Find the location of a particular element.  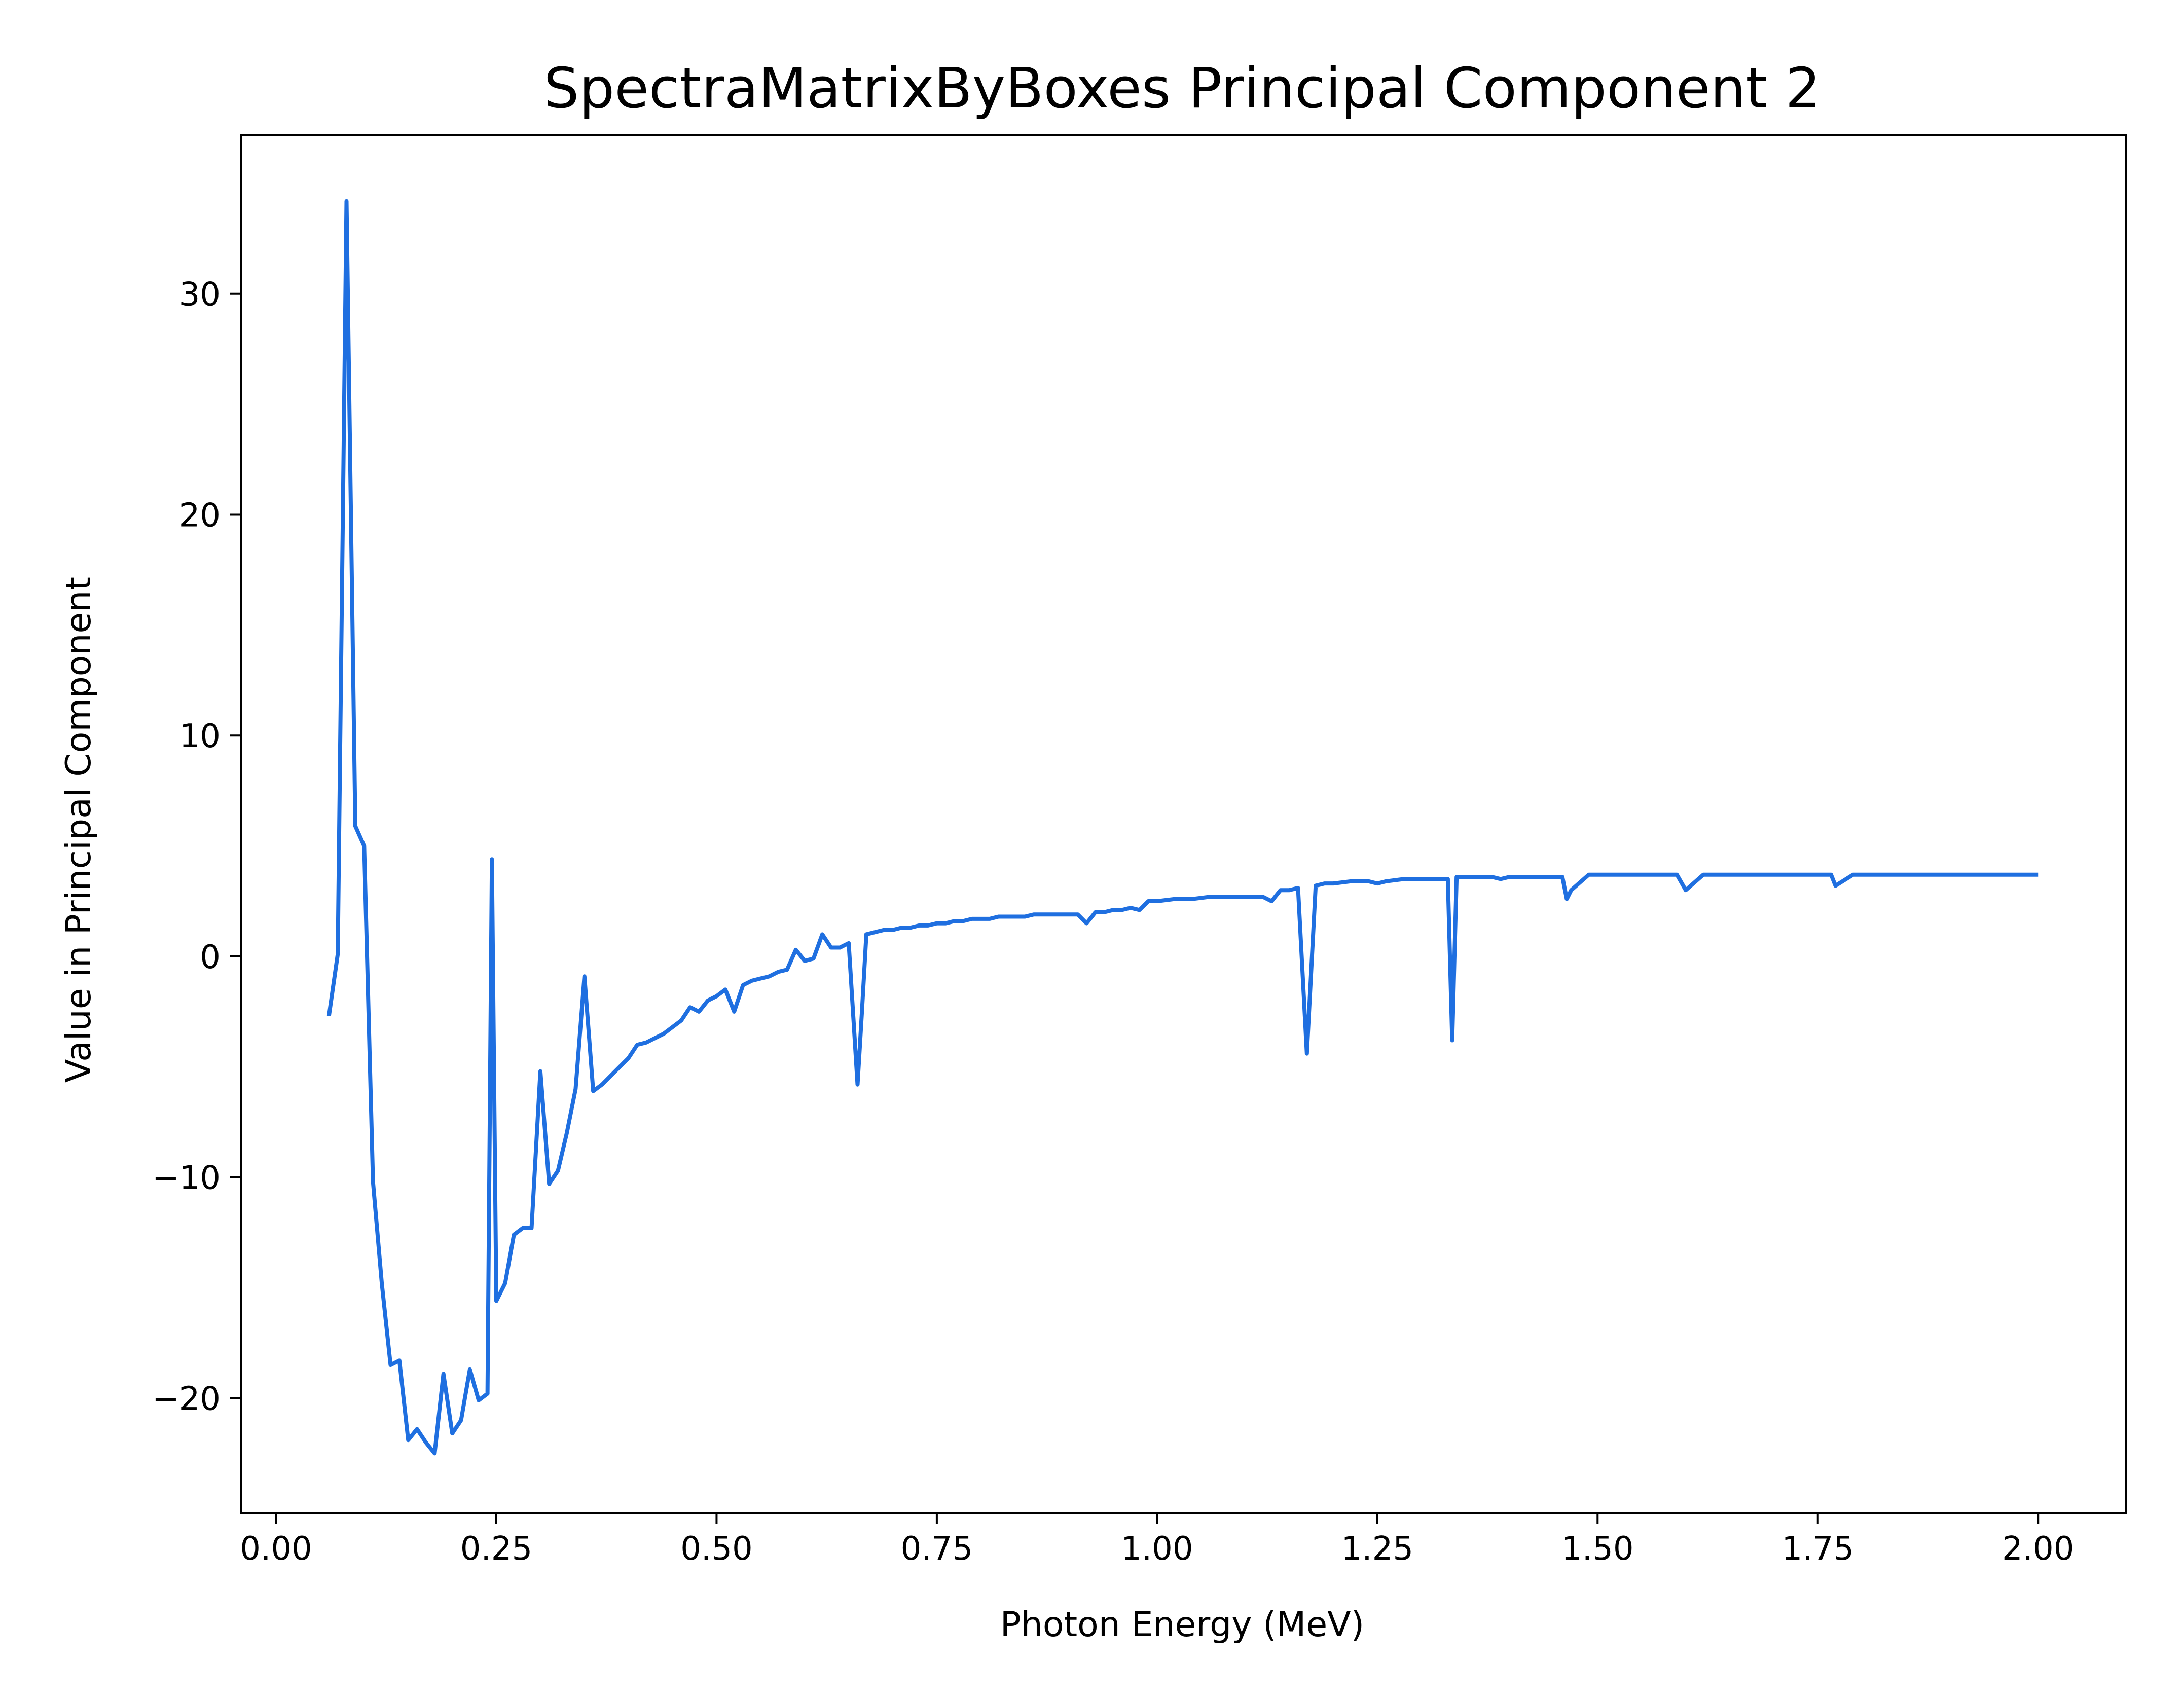

x-tick-label: 0.25 is located at coordinates (496, 1549).